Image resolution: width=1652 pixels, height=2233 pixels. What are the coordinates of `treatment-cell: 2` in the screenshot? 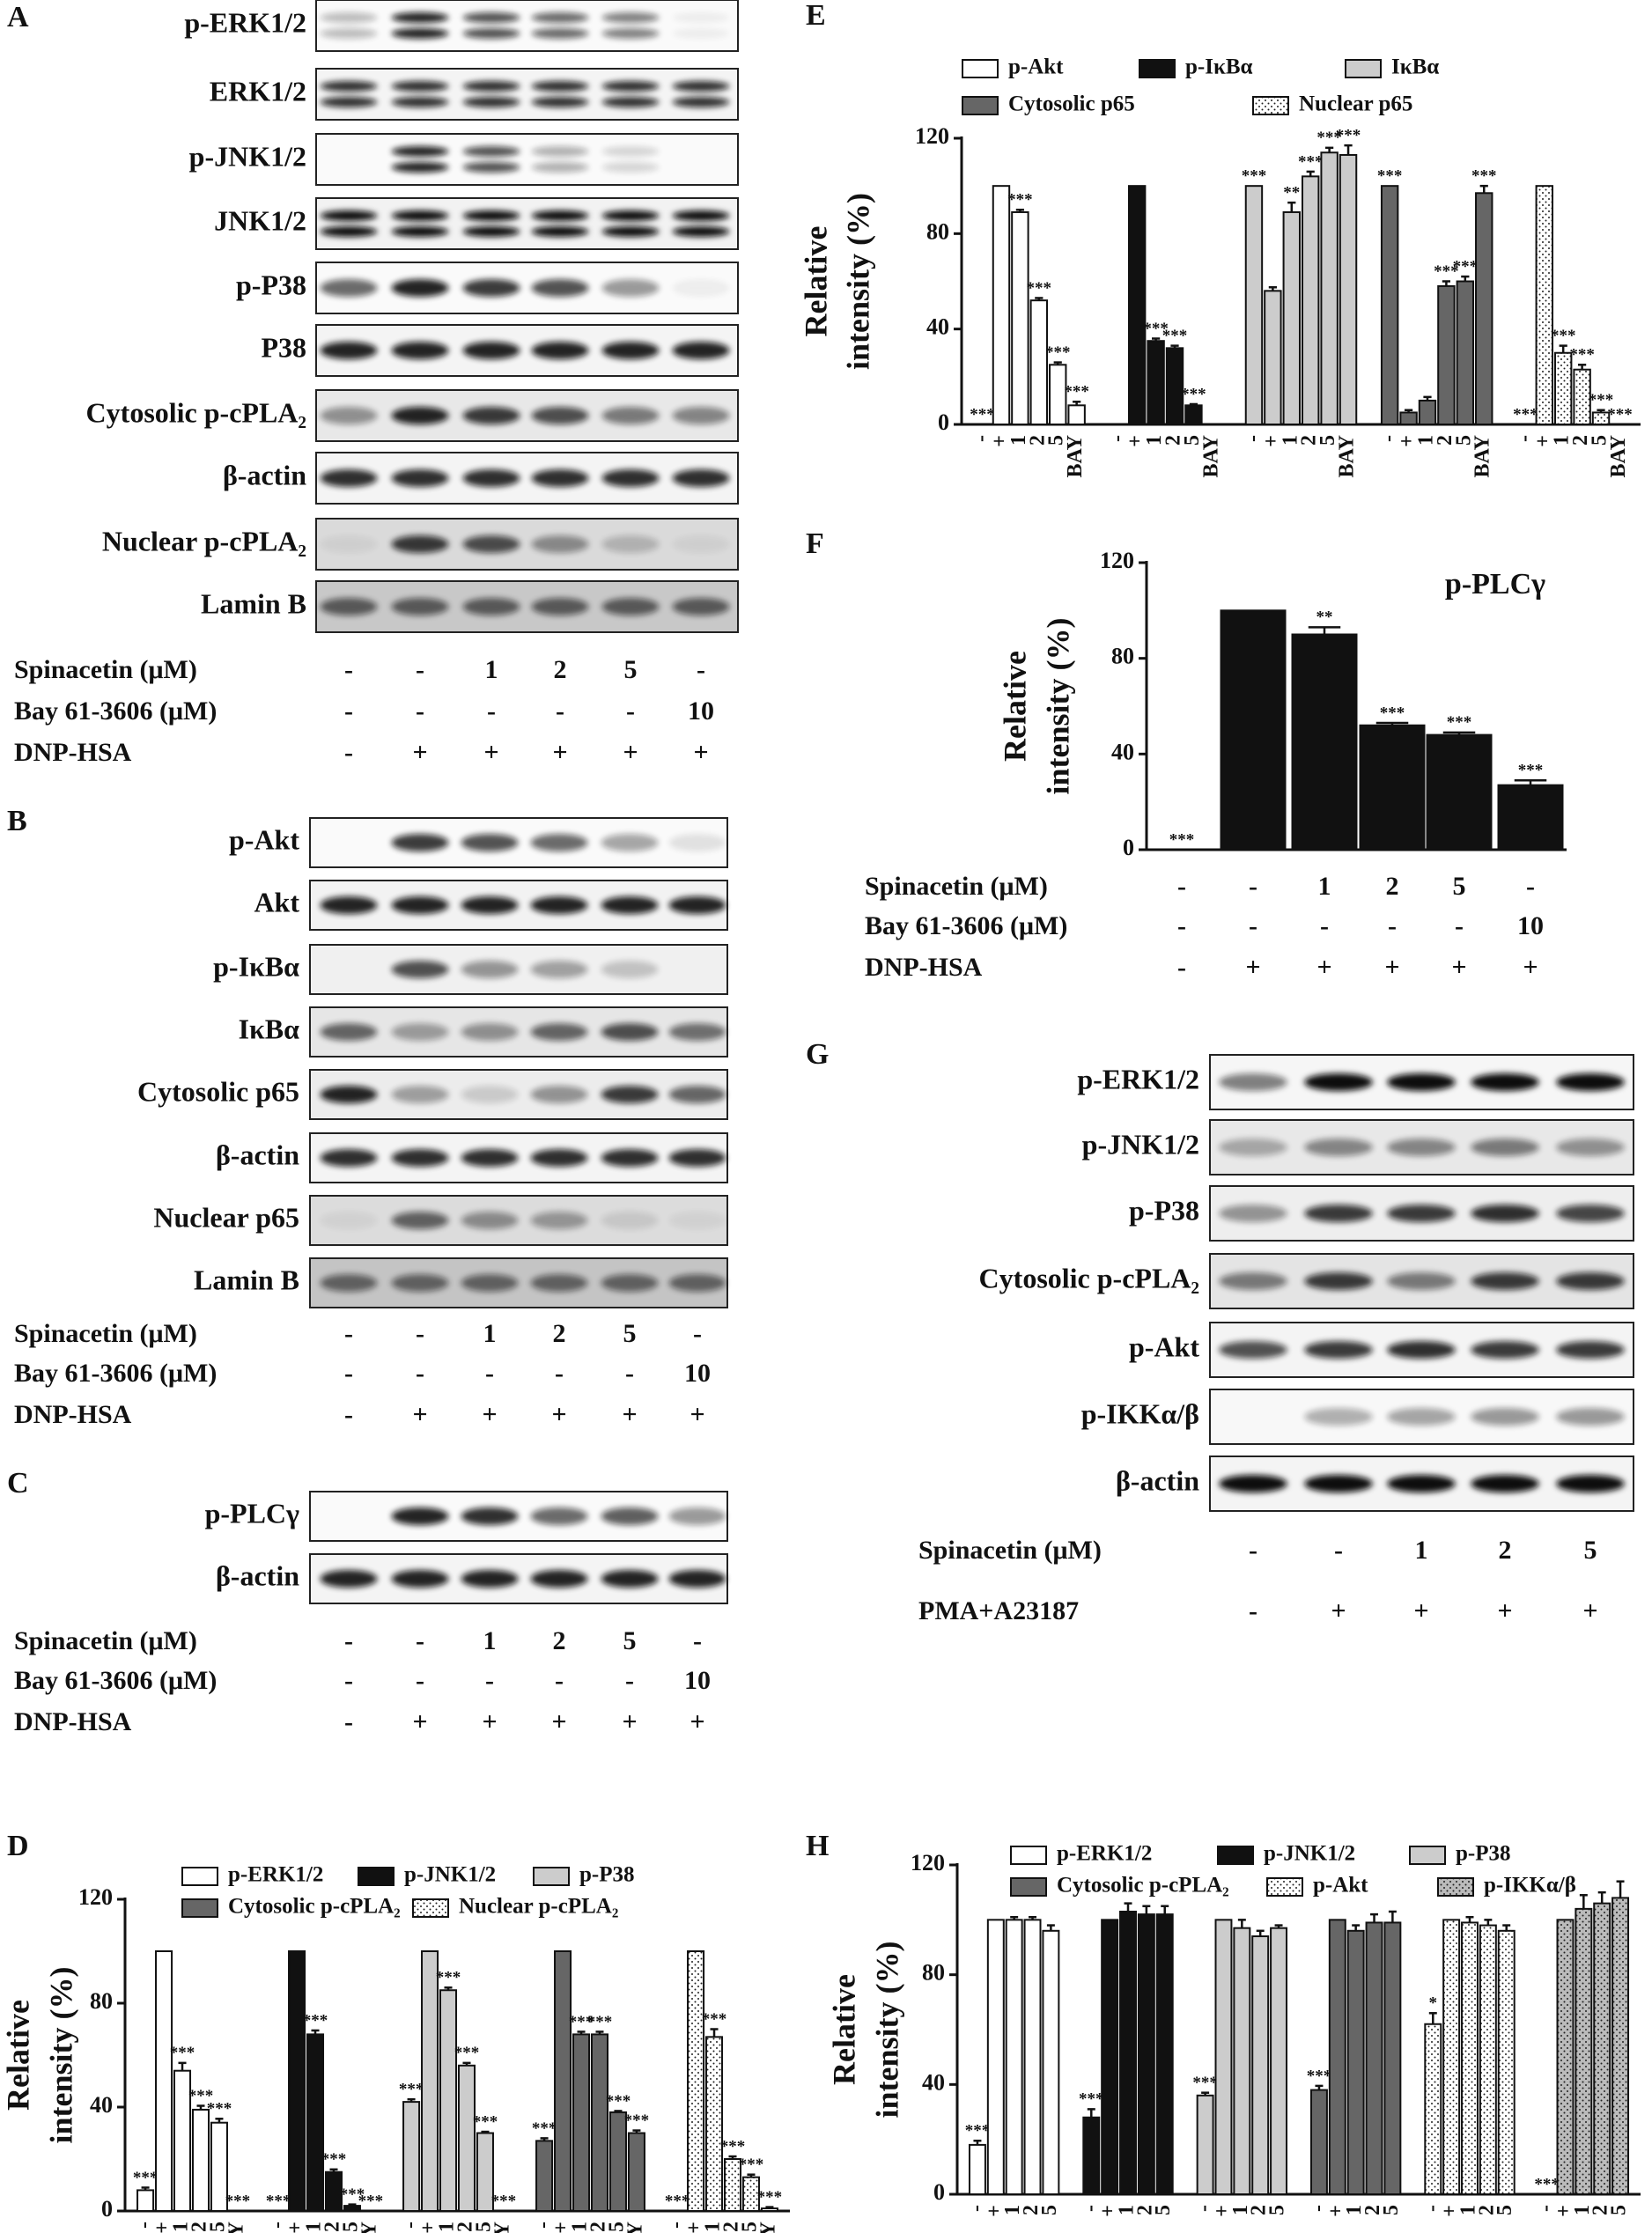 It's located at (1393, 886).